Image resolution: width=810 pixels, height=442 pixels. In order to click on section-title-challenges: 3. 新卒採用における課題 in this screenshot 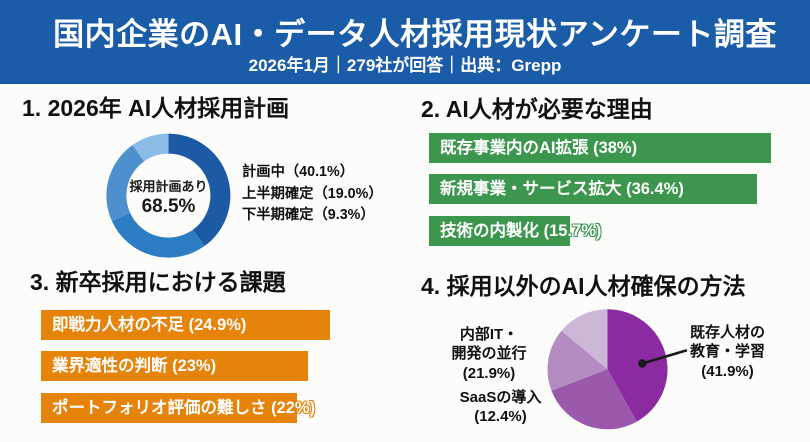, I will do `click(158, 282)`.